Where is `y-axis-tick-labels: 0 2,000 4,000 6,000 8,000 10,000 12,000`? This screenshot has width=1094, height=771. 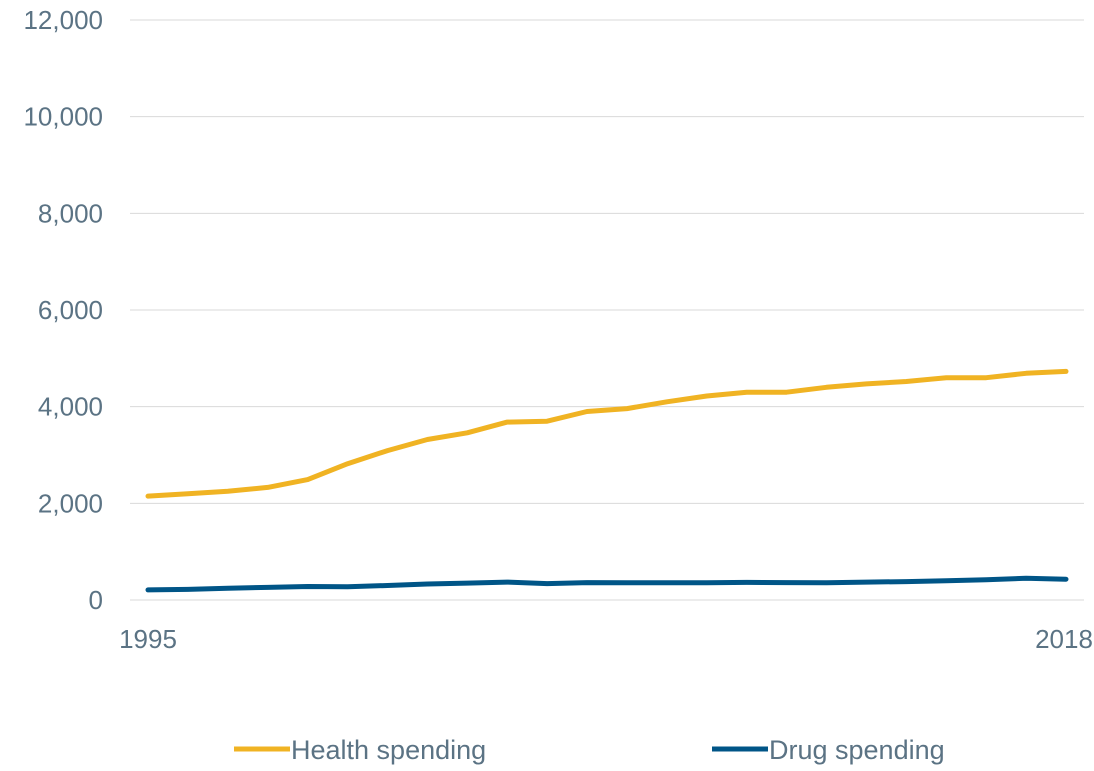 y-axis-tick-labels: 0 2,000 4,000 6,000 8,000 10,000 12,000 is located at coordinates (63, 310).